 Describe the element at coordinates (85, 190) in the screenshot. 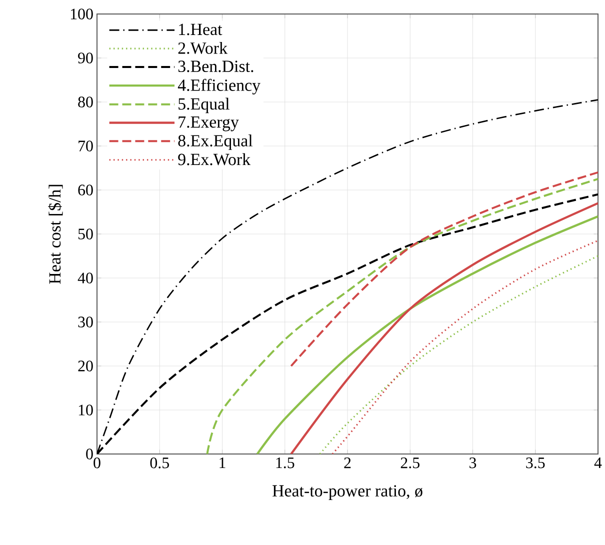

I see `y-tick-label: 60` at that location.